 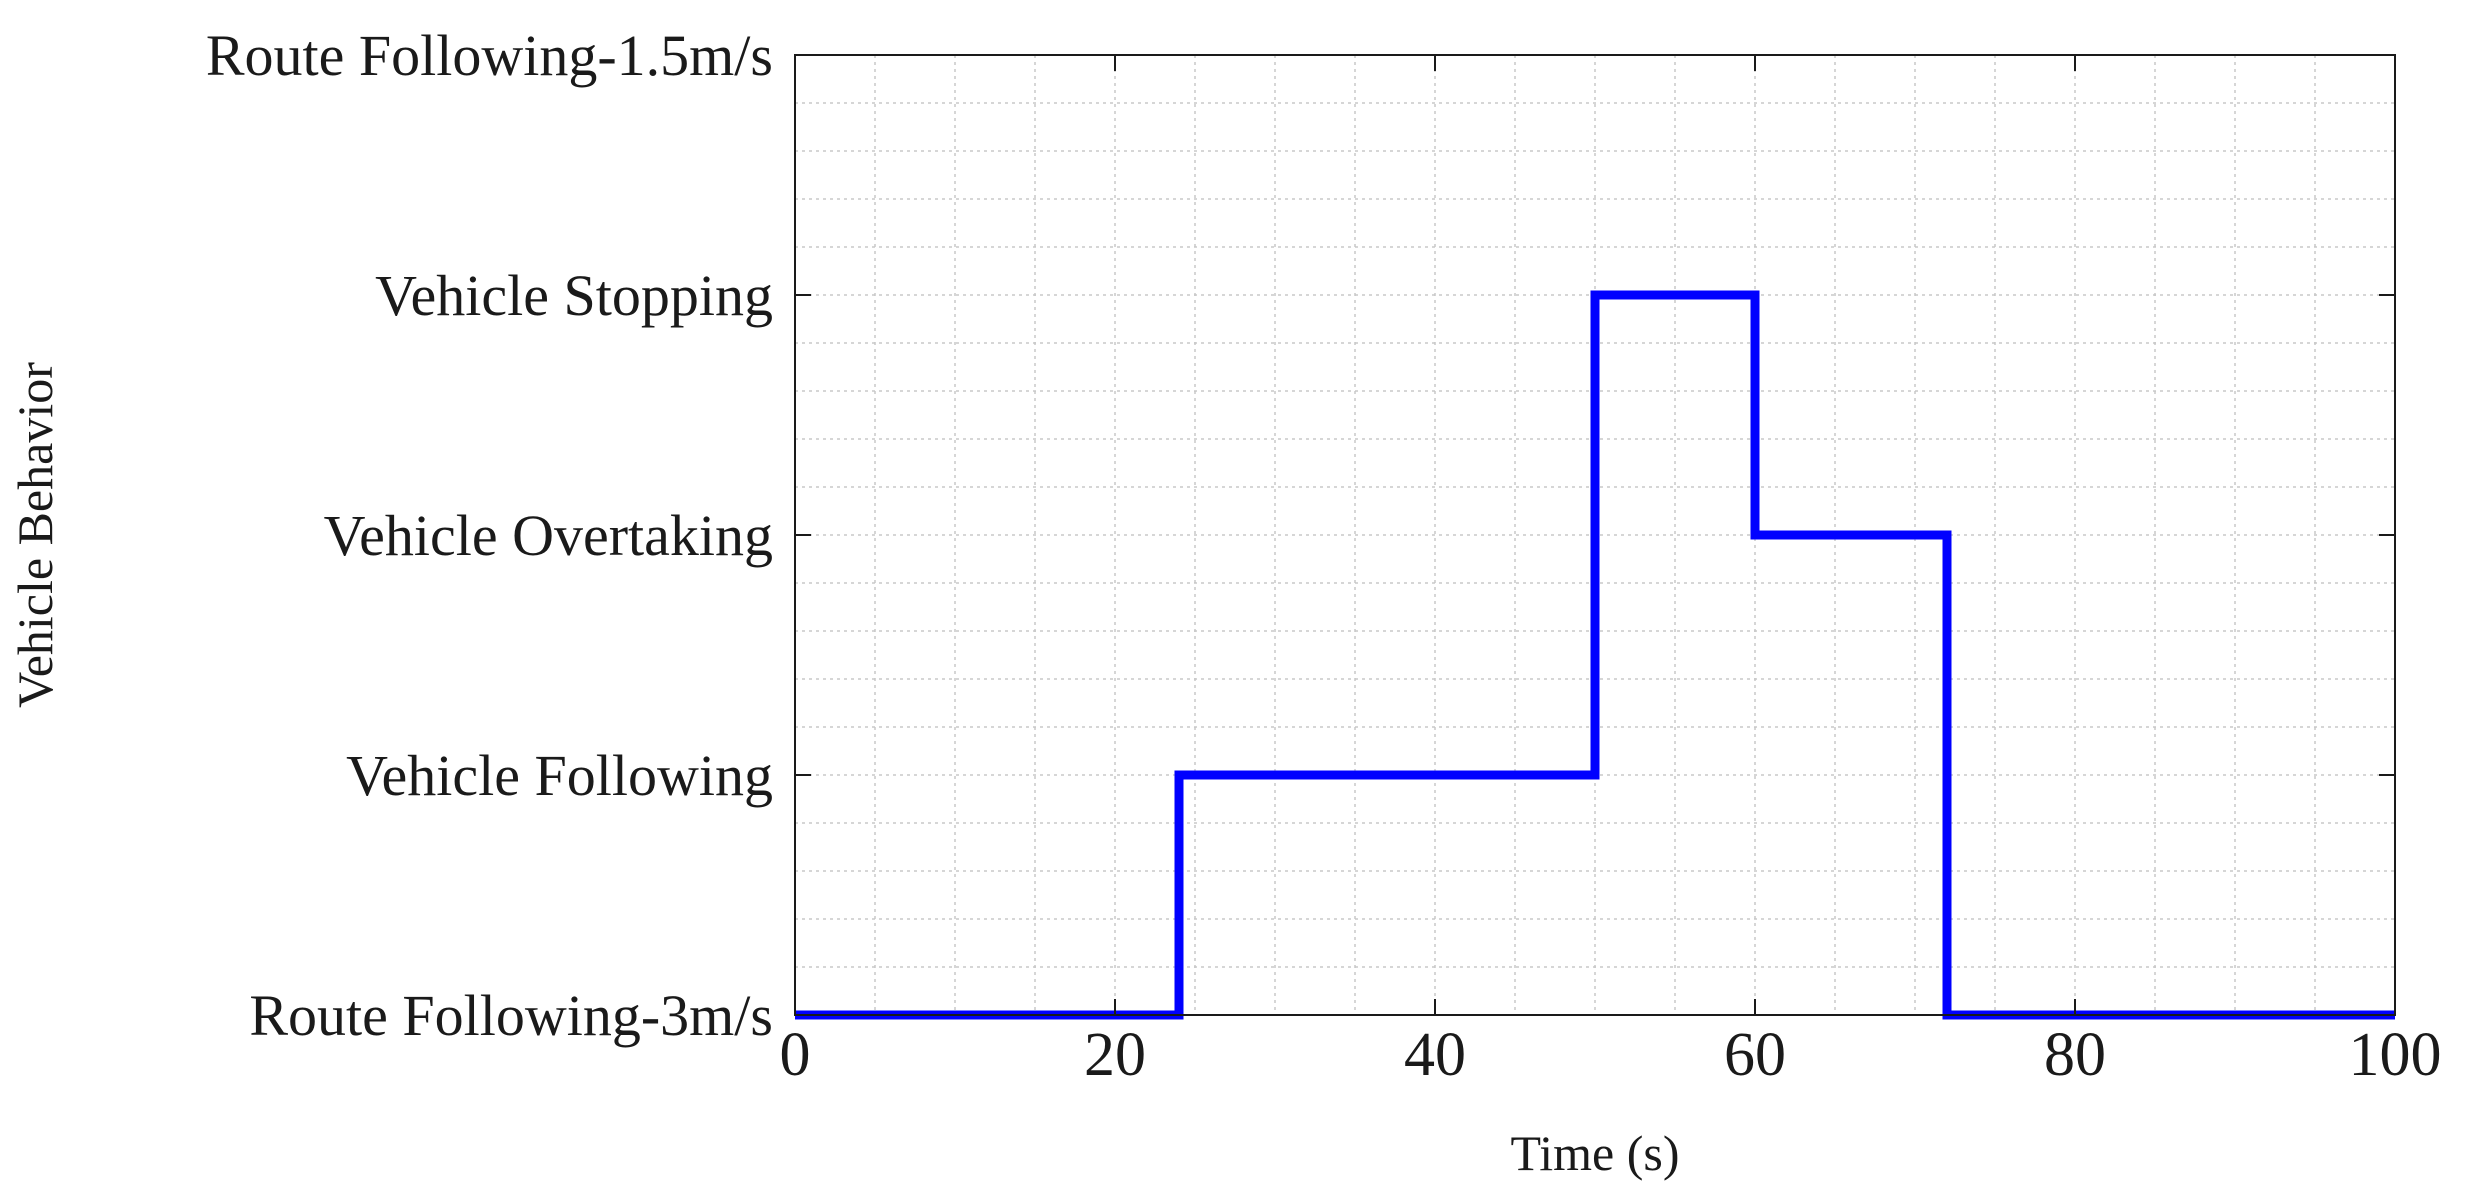 I want to click on x-axis-label: Time (s), so click(x=1594, y=1153).